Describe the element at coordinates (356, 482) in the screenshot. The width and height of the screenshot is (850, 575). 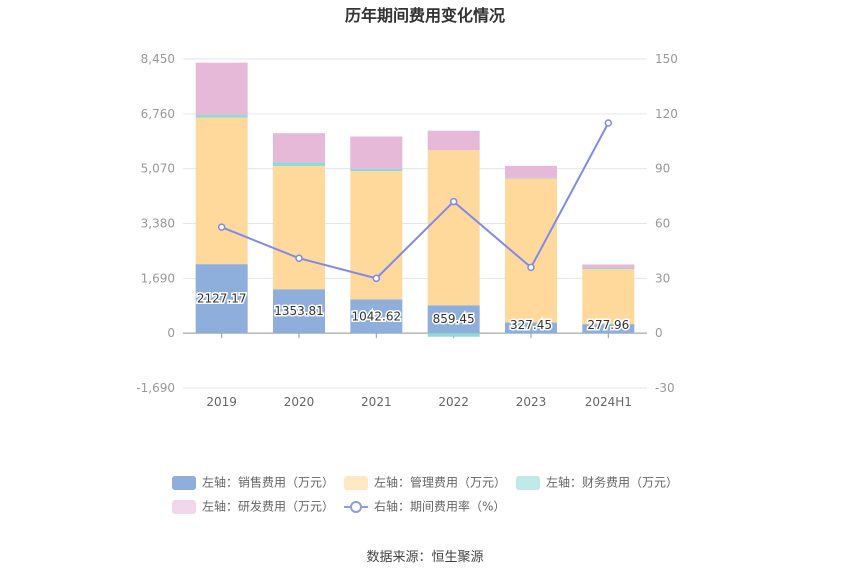
I see `legend-swatch-admin` at that location.